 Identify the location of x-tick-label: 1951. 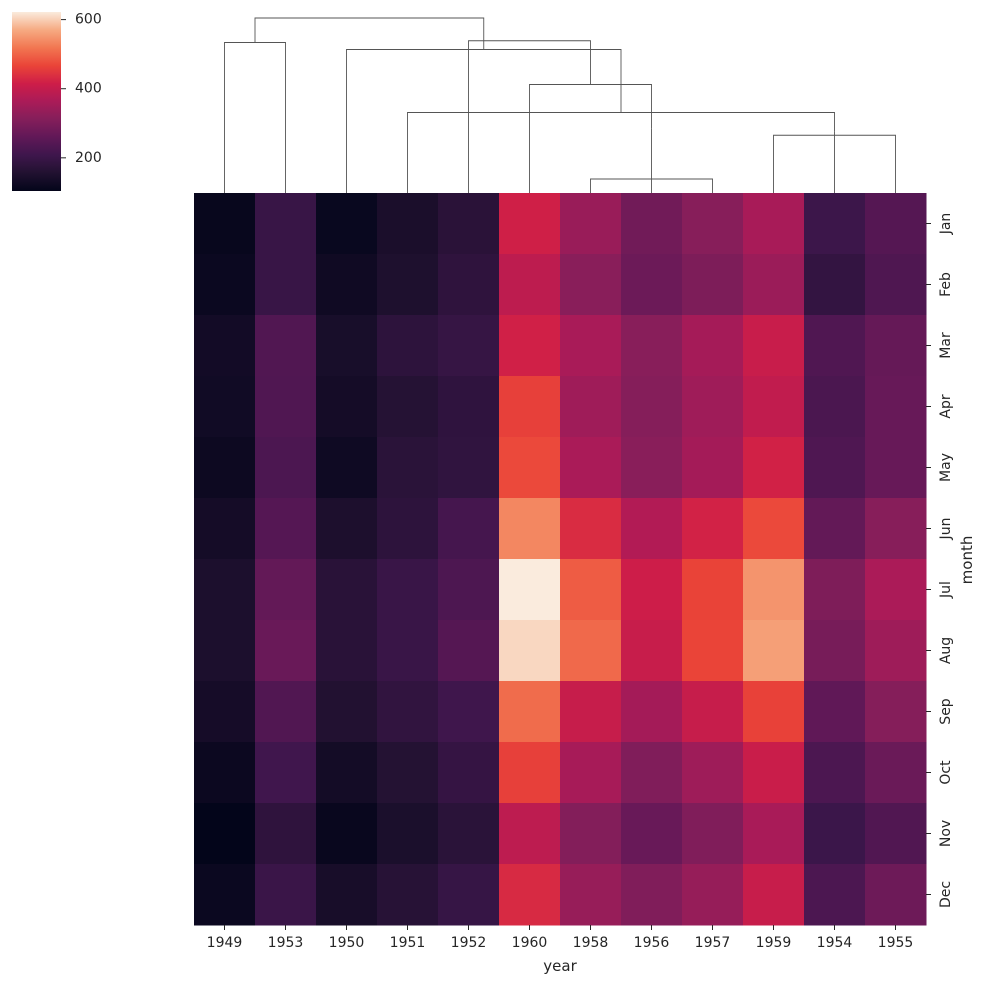
(408, 943).